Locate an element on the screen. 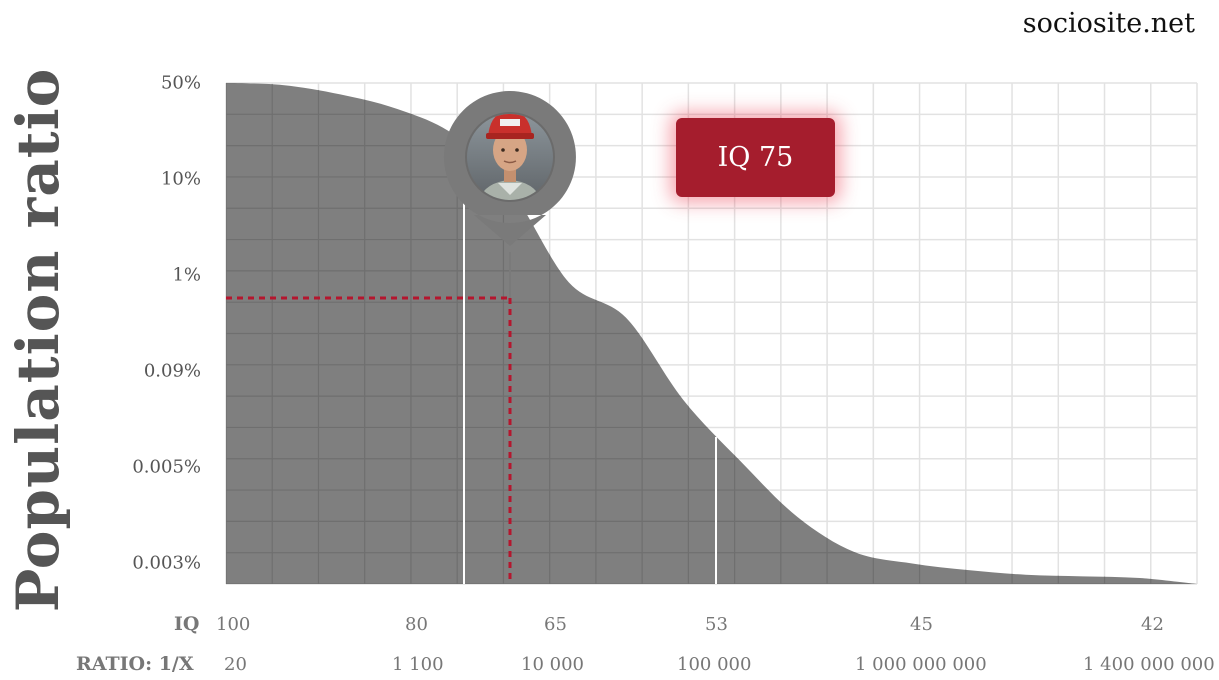 The width and height of the screenshot is (1219, 680). y-tick-label: 50% is located at coordinates (180, 83).